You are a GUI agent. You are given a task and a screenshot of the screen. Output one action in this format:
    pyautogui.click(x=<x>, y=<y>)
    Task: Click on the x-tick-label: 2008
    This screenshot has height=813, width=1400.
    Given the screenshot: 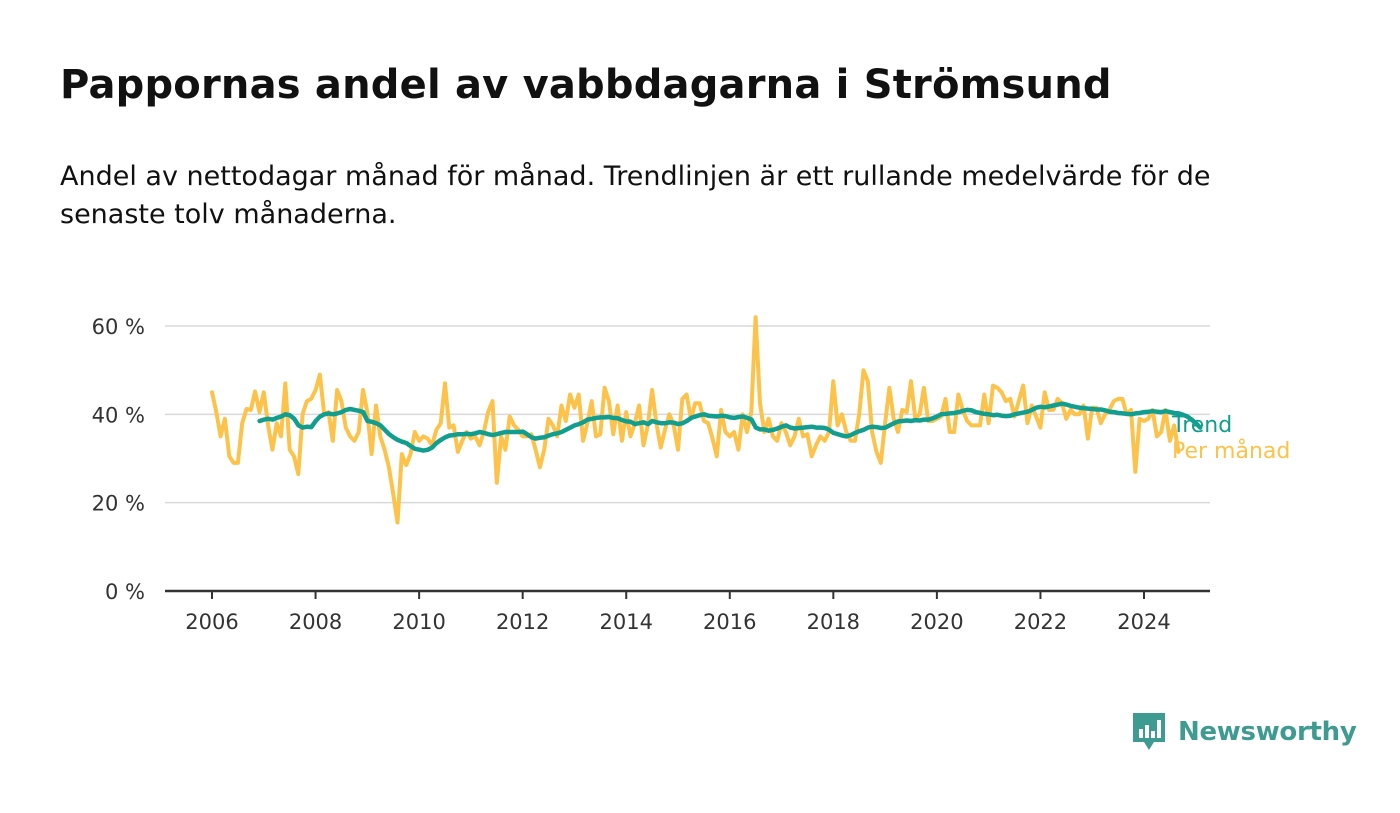 What is the action you would take?
    pyautogui.click(x=315, y=622)
    